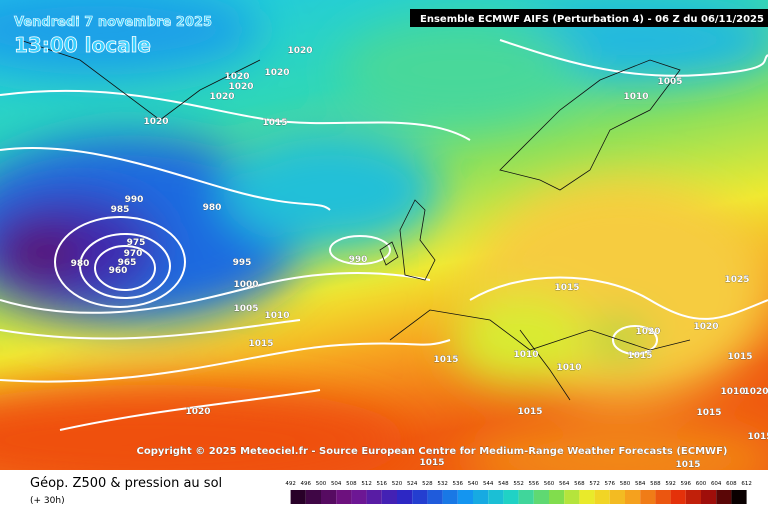  Describe the element at coordinates (82, 45) in the screenshot. I see `time-text: 13:00 locale` at that location.